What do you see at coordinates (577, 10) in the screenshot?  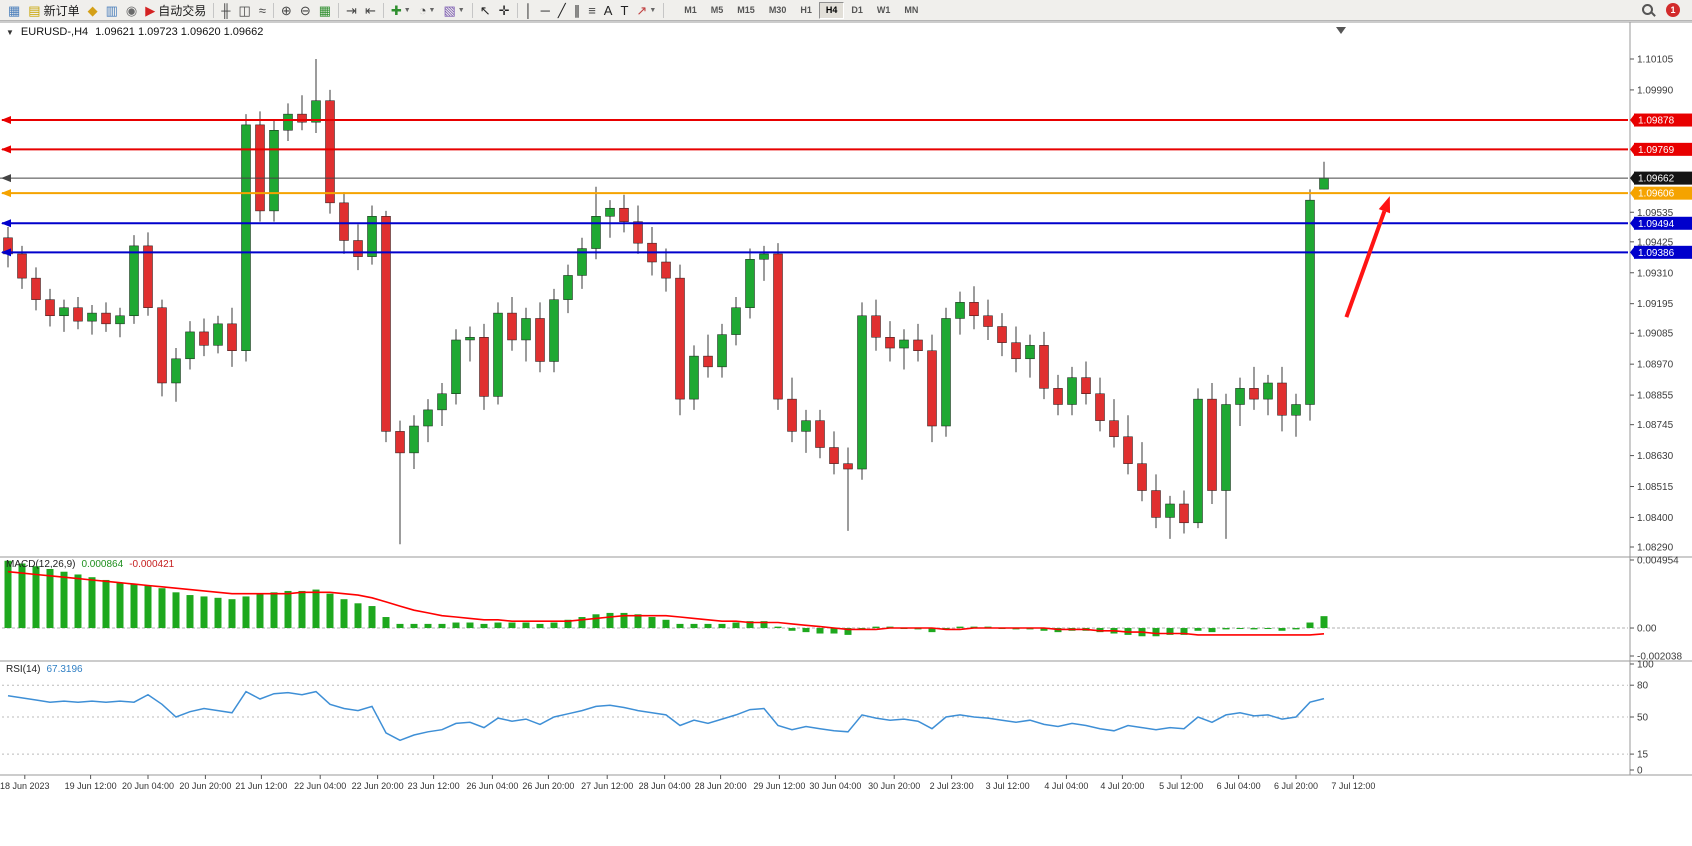 I see `channel-icon: ∥` at bounding box center [577, 10].